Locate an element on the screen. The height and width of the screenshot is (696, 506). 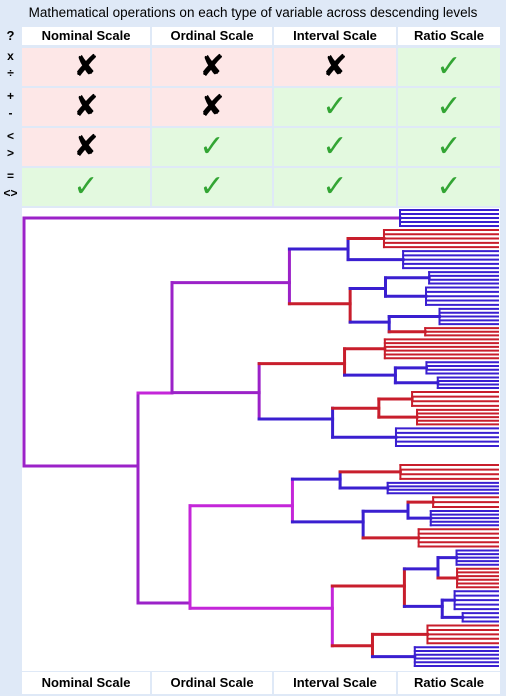
op-symbol: > is located at coordinates (10, 153).